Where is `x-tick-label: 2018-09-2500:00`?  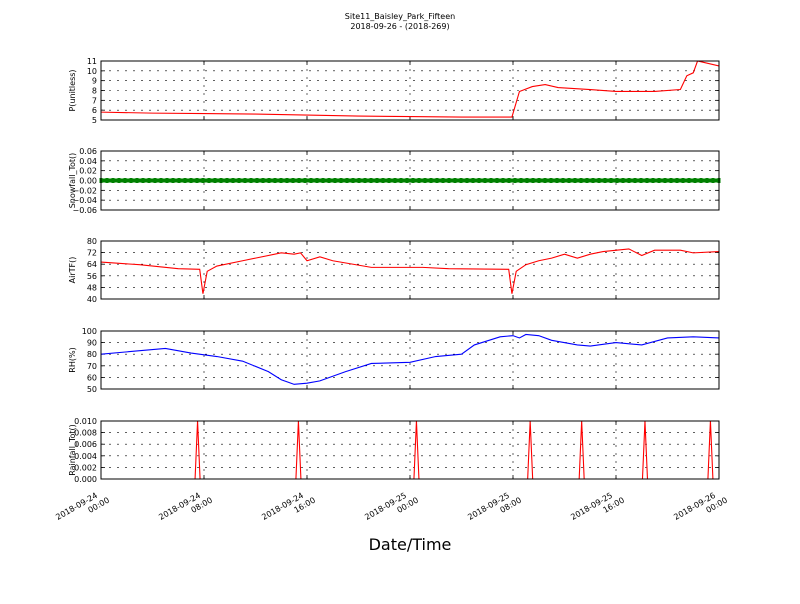
x-tick-label: 2018-09-2500:00 is located at coordinates (391, 509).